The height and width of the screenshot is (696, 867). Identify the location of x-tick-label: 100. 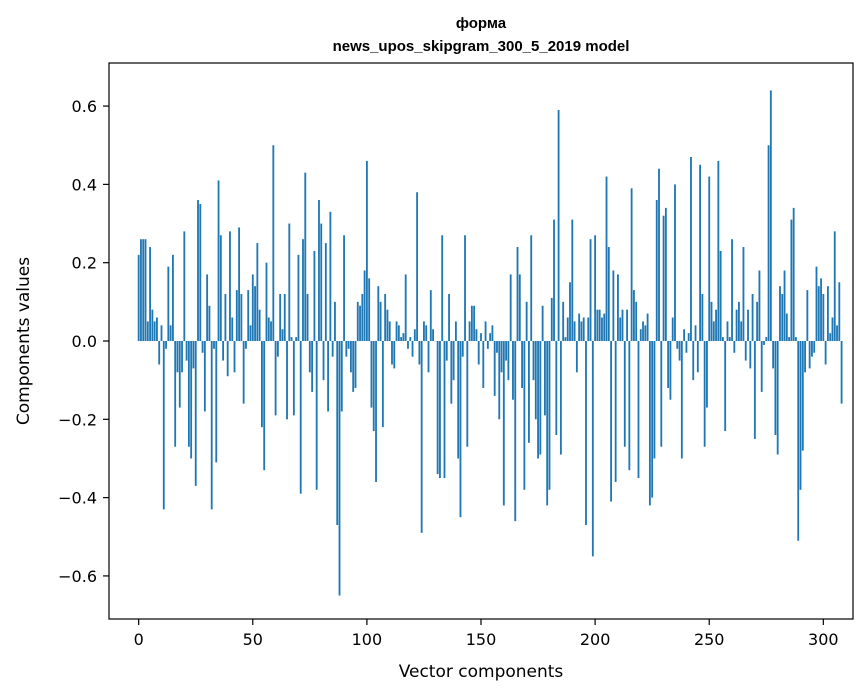
(367, 639).